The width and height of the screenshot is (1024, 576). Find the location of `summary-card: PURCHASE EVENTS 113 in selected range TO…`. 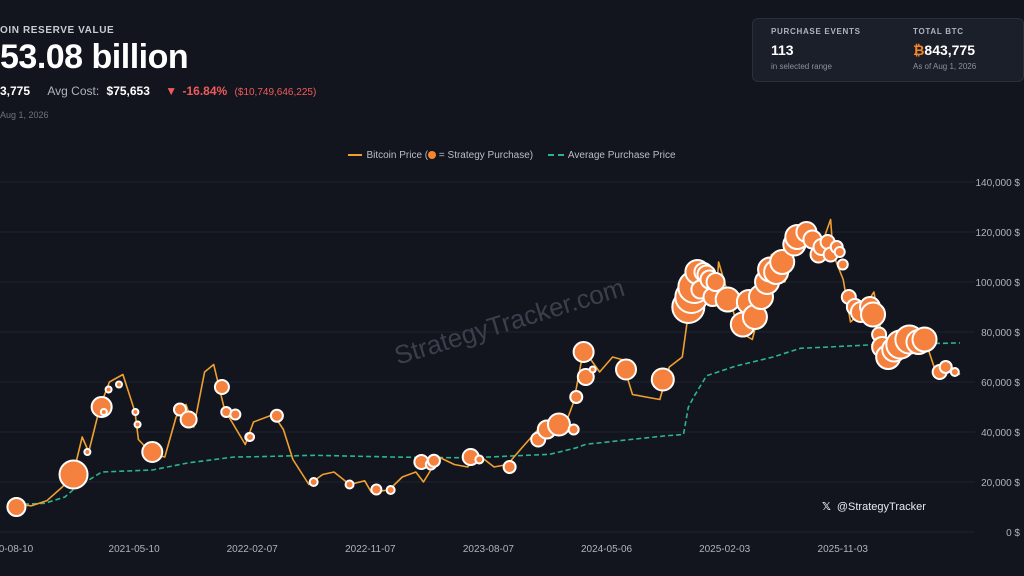

summary-card: PURCHASE EVENTS 113 in selected range TO… is located at coordinates (888, 50).